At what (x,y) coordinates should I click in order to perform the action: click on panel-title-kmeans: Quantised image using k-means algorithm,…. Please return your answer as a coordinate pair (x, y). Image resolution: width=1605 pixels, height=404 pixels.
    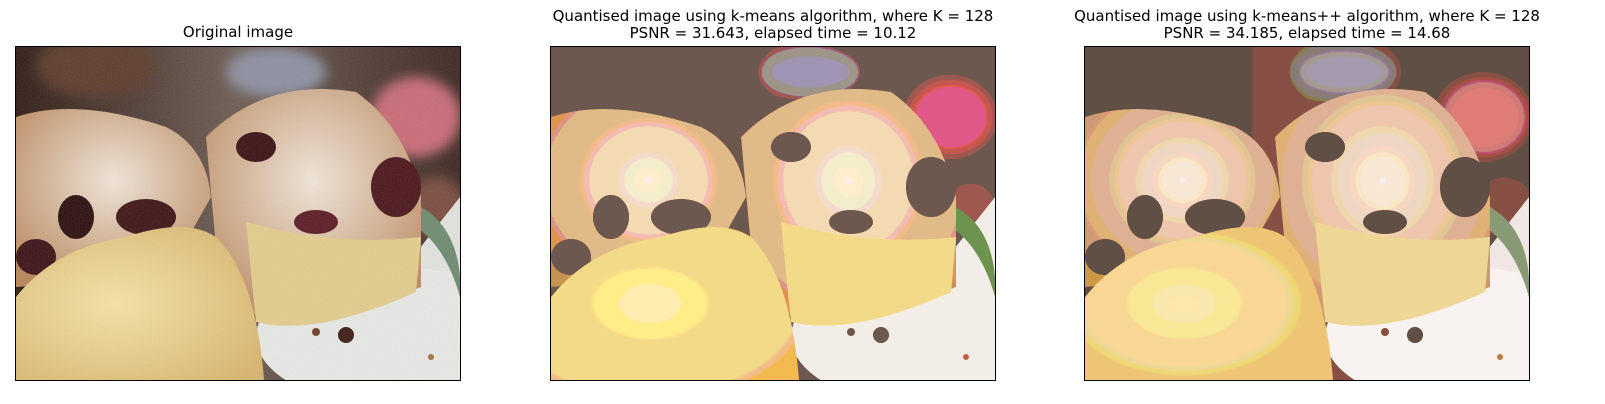
    Looking at the image, I should click on (773, 16).